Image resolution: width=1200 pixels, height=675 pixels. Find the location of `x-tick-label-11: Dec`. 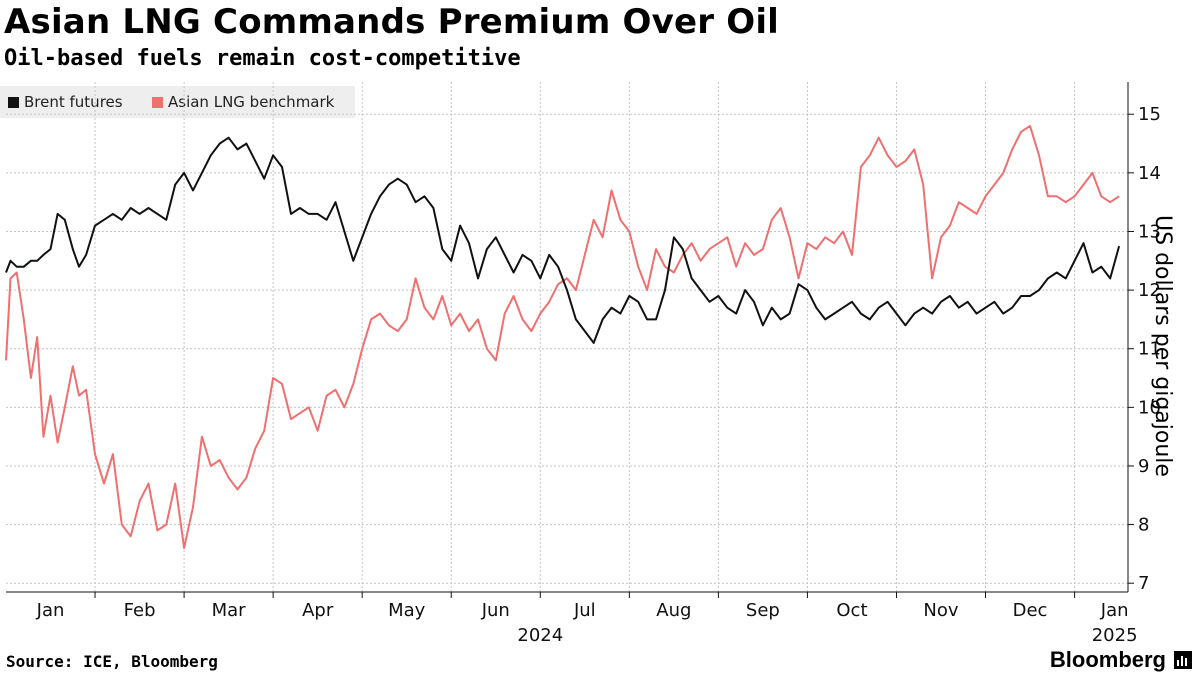

x-tick-label-11: Dec is located at coordinates (1030, 610).